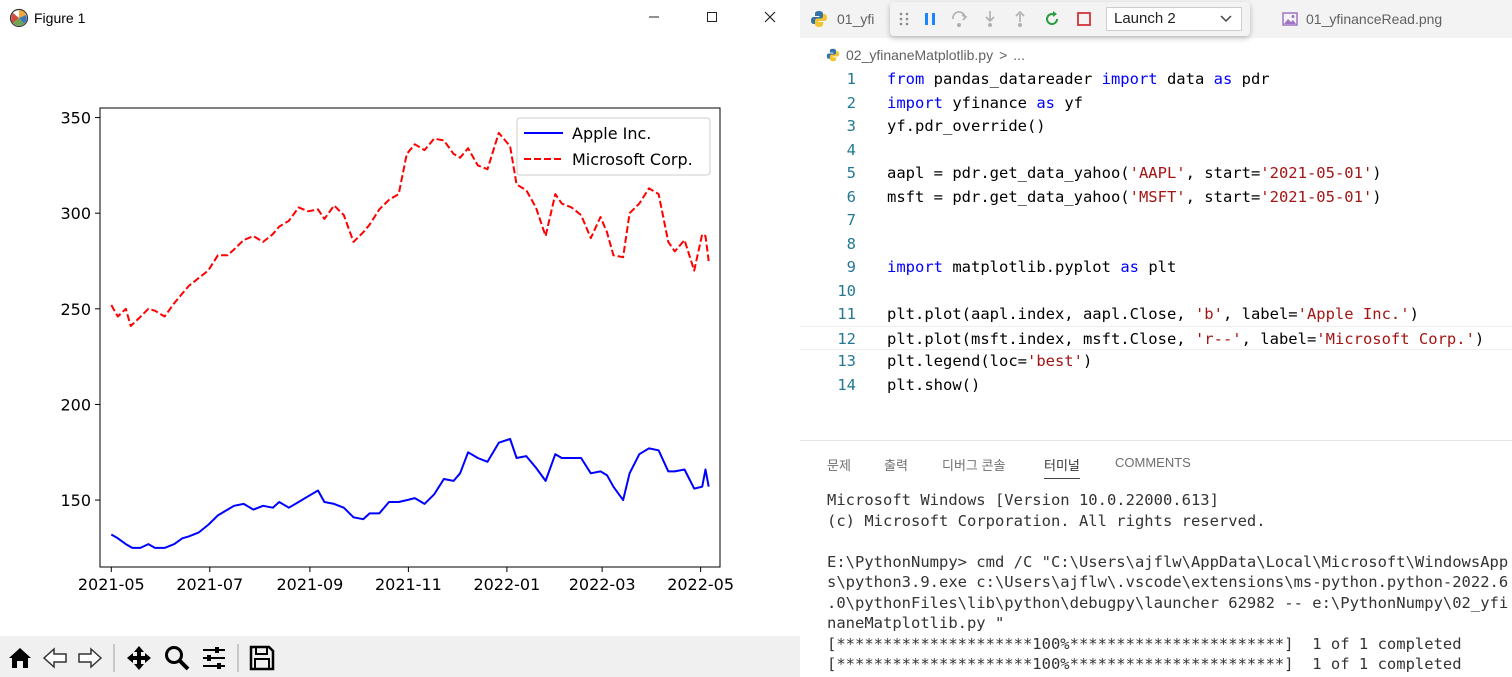 The image size is (1512, 677). Describe the element at coordinates (1062, 467) in the screenshot. I see `panel-tab-terminal: 터미널` at that location.